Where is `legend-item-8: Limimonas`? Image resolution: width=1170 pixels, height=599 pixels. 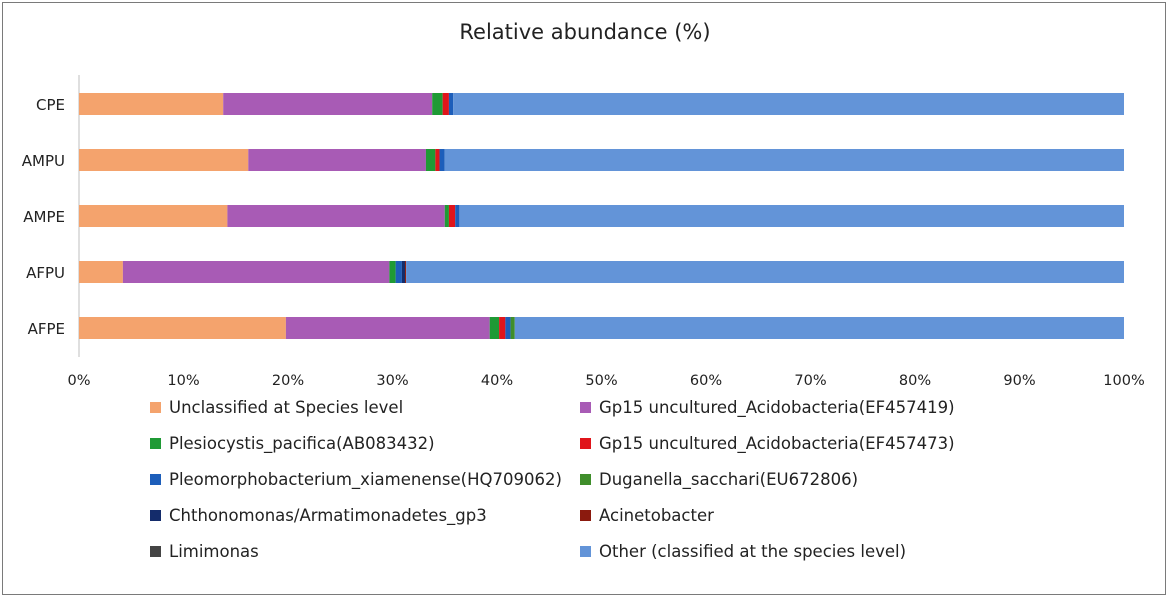 legend-item-8: Limimonas is located at coordinates (204, 551).